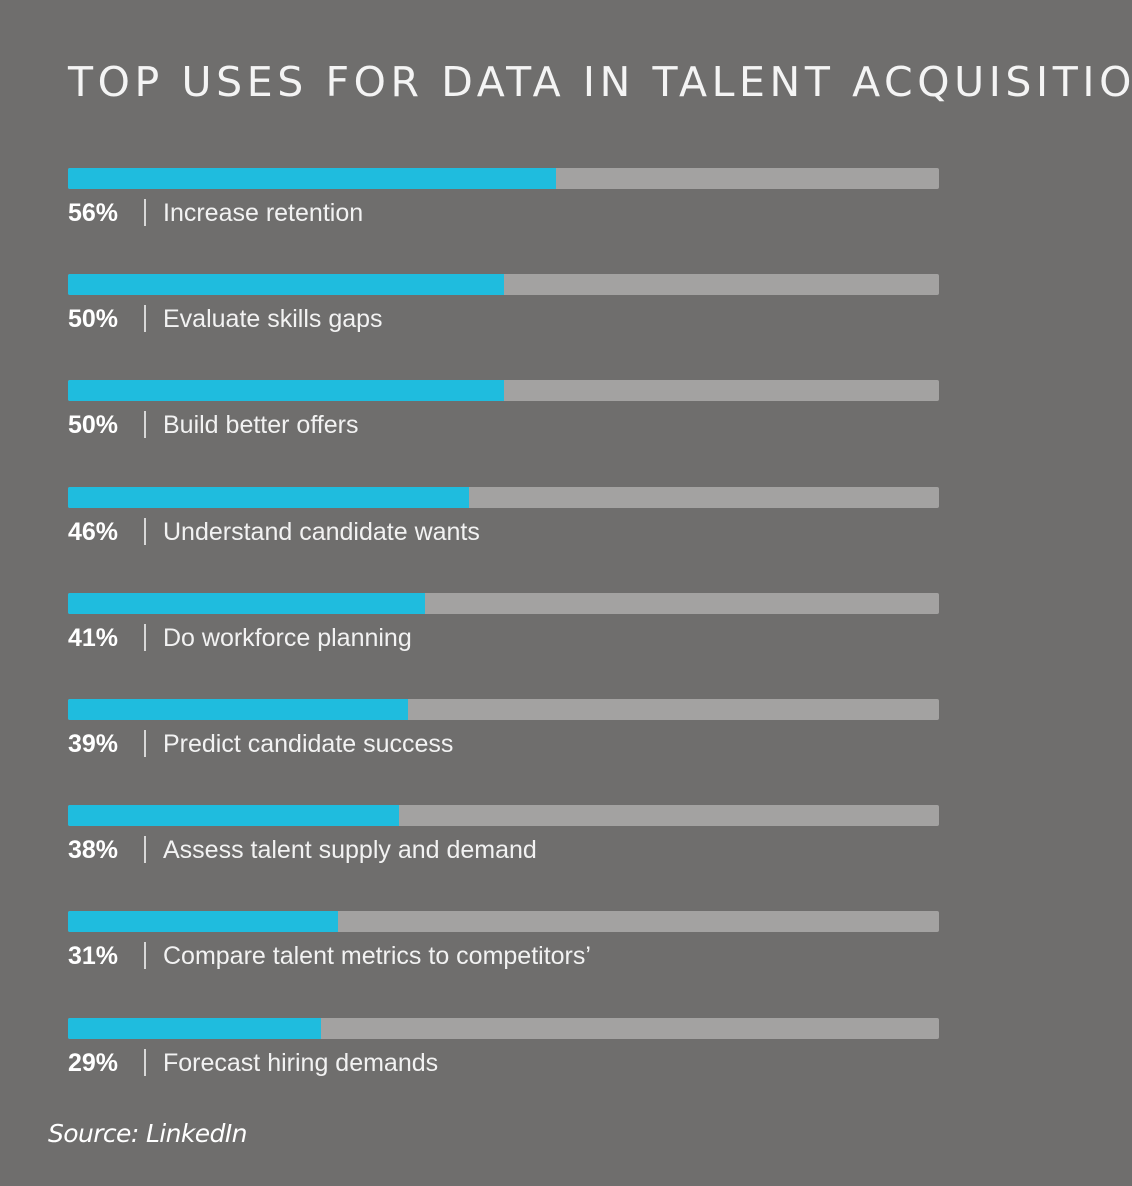  What do you see at coordinates (377, 956) in the screenshot?
I see `bar-category-label: Compare talent metrics to competitors’` at bounding box center [377, 956].